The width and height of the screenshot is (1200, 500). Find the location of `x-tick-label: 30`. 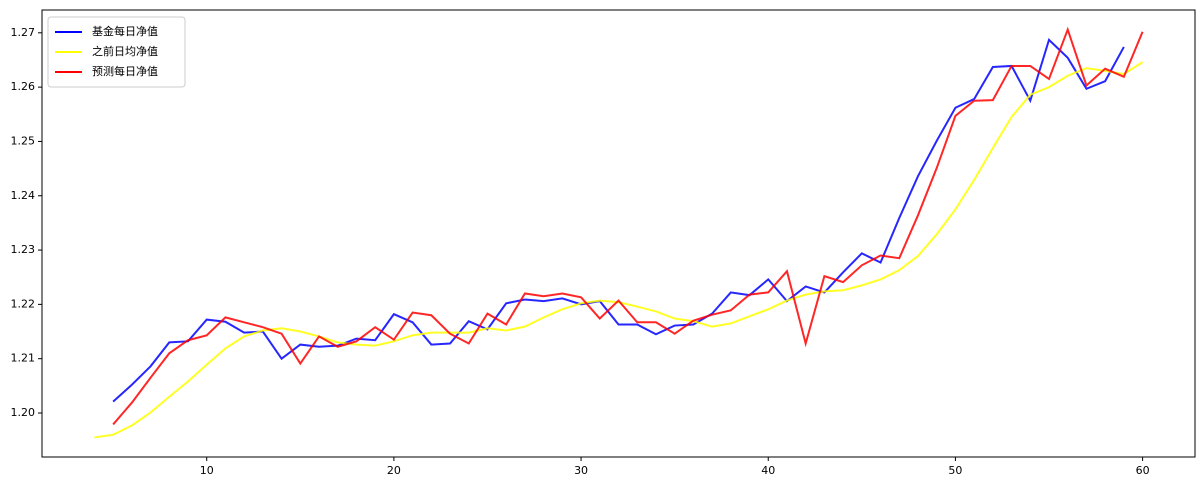

x-tick-label: 30 is located at coordinates (581, 470).